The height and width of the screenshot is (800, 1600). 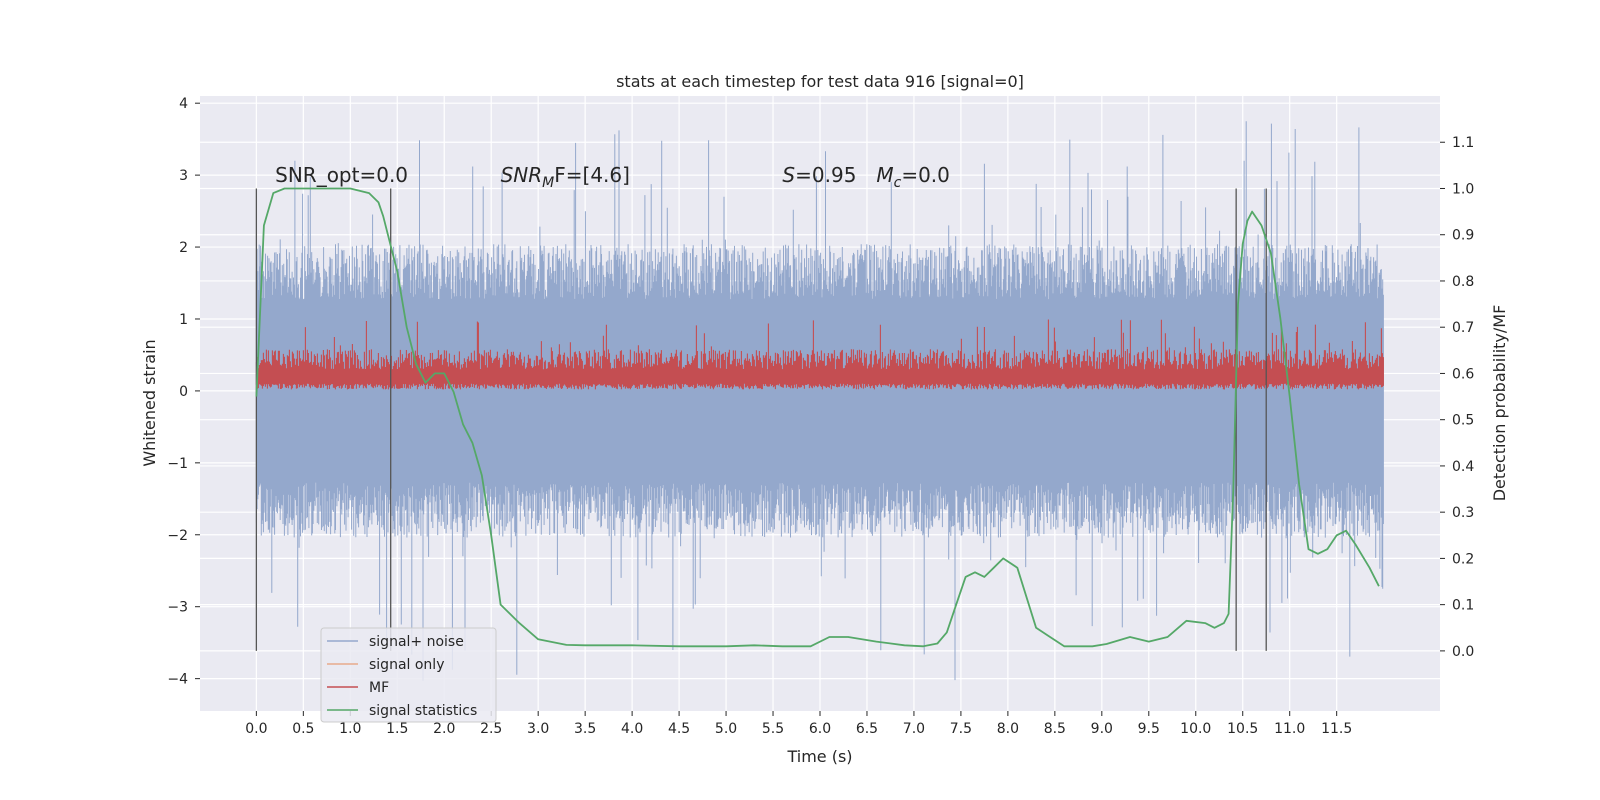 What do you see at coordinates (303, 729) in the screenshot?
I see `x-tick-label: 0.5` at bounding box center [303, 729].